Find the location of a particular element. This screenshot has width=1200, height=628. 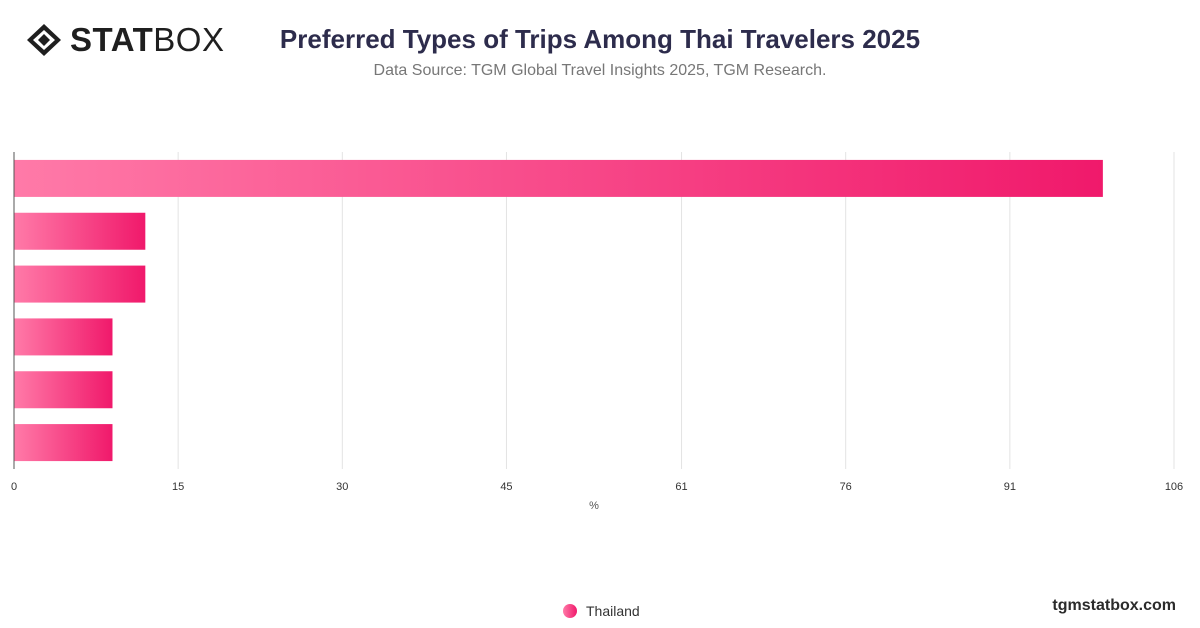

logo-stat: STAT is located at coordinates (112, 39).